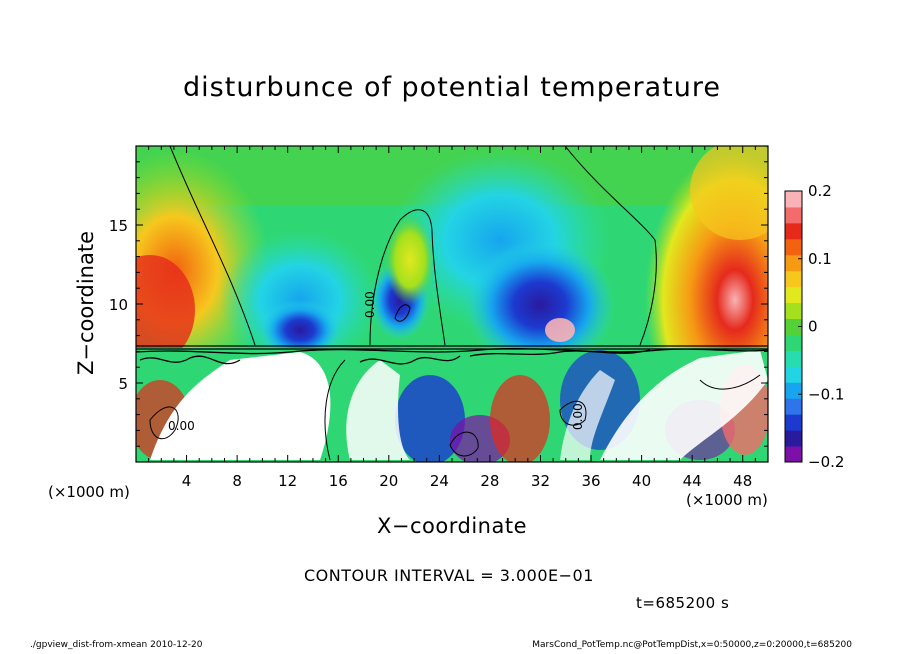  What do you see at coordinates (118, 226) in the screenshot?
I see `y-tick-label: 15` at bounding box center [118, 226].